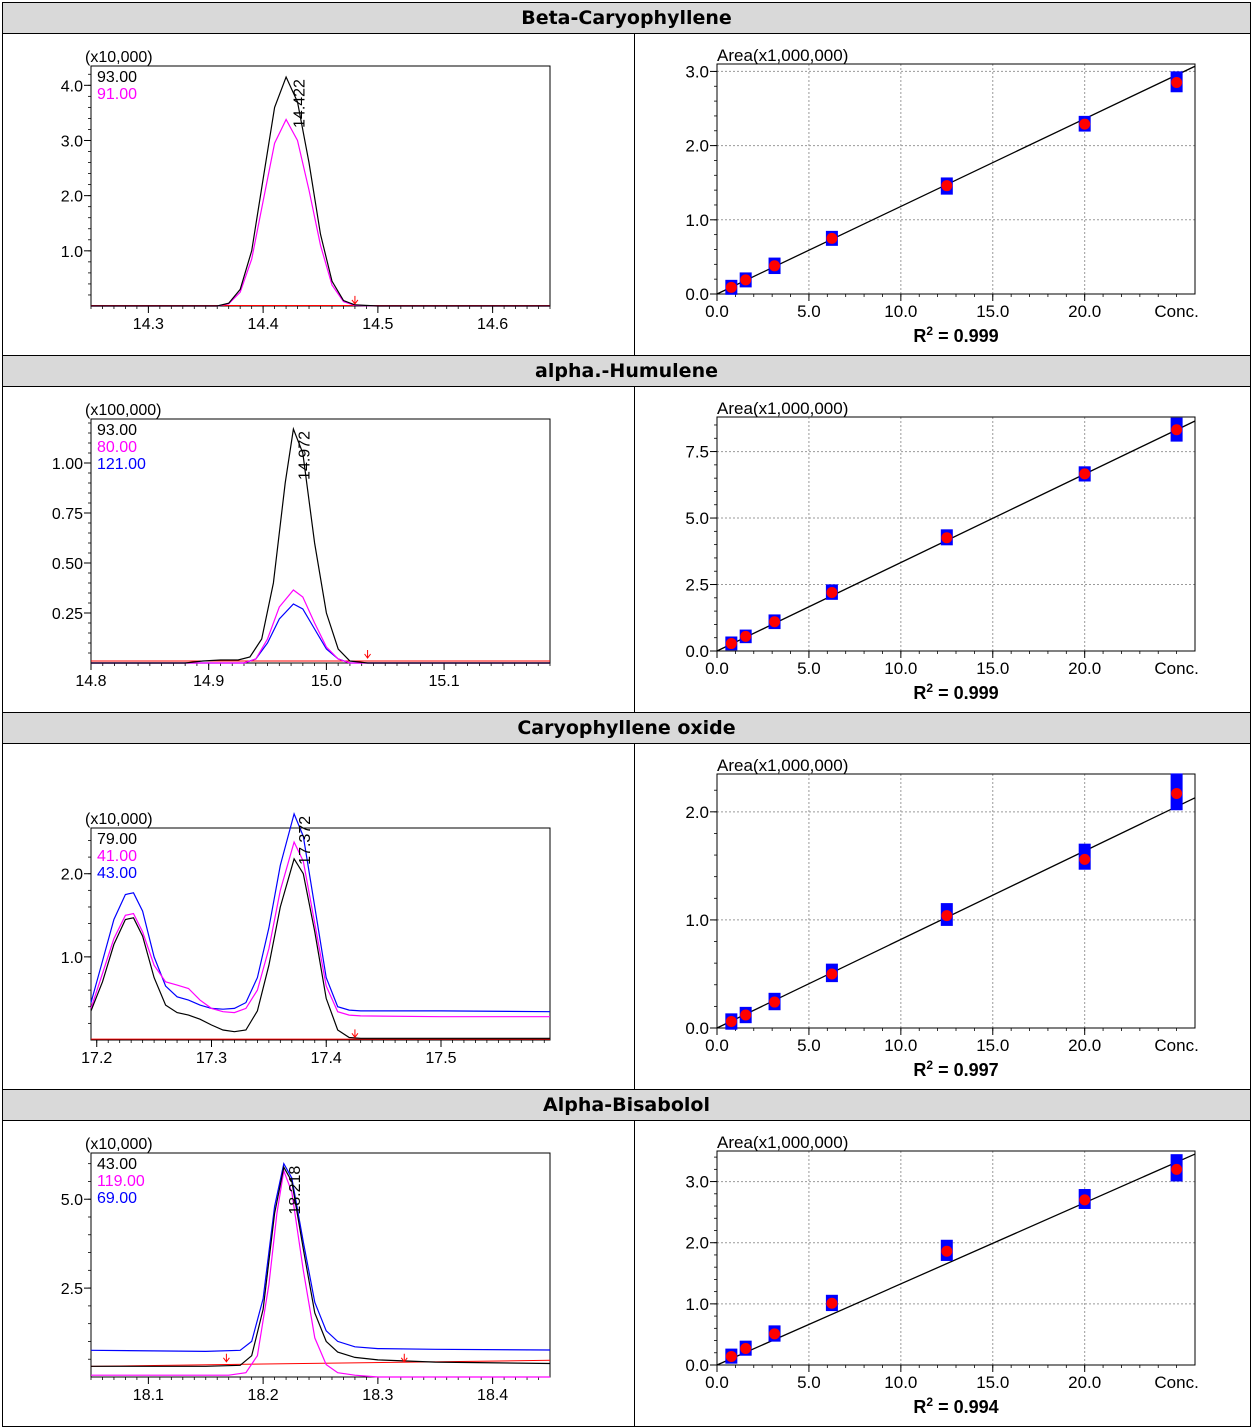 The image size is (1252, 1428). Describe the element at coordinates (72, 1200) in the screenshot. I see `y-tick-label: 5.0` at that location.